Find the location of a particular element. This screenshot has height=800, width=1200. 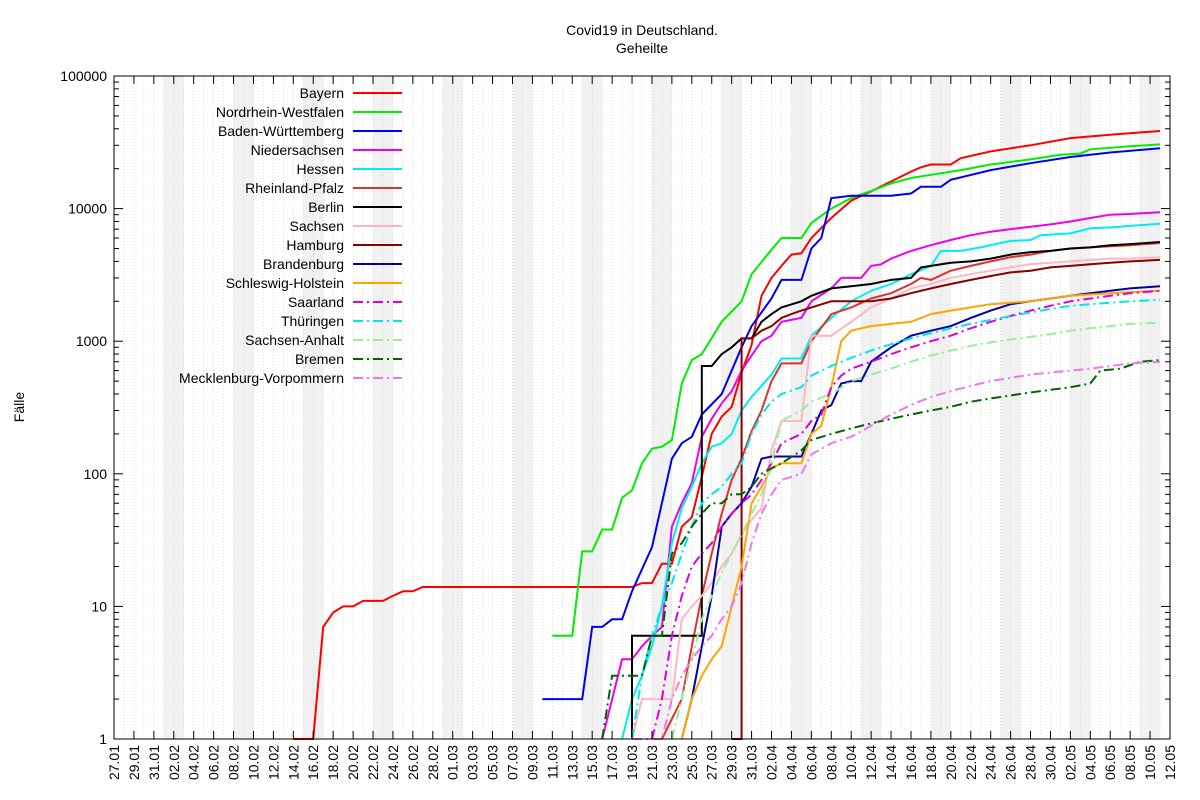

x-tick-label: 06.02 is located at coordinates (214, 762).